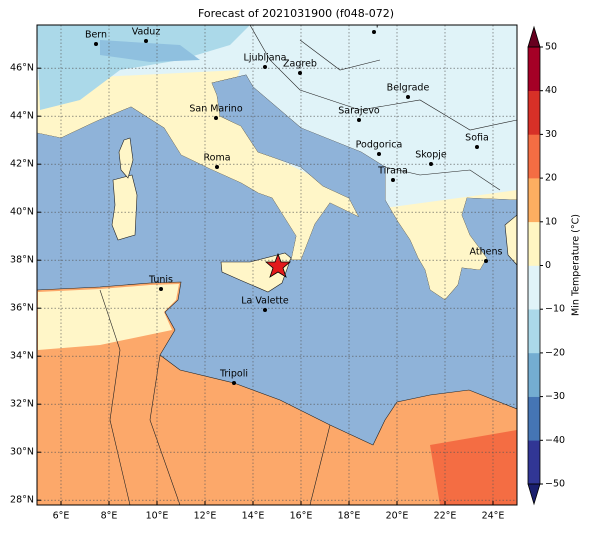  What do you see at coordinates (22, 500) in the screenshot?
I see `y-tick-label: 28°N` at bounding box center [22, 500].